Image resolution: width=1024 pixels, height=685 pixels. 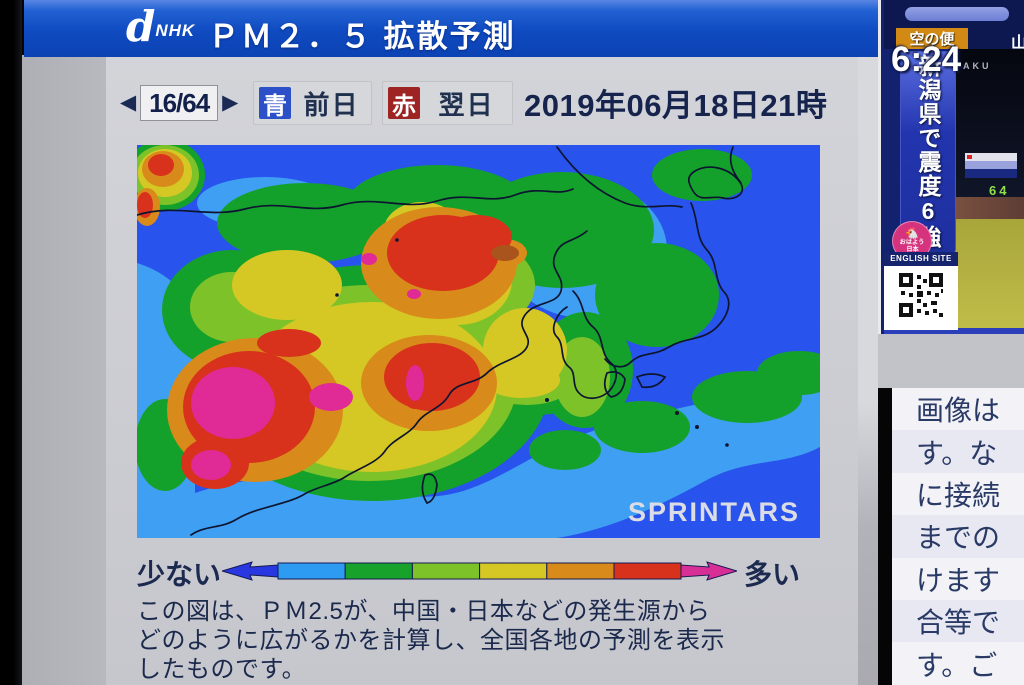 I want to click on header-bar, so click(x=451, y=28).